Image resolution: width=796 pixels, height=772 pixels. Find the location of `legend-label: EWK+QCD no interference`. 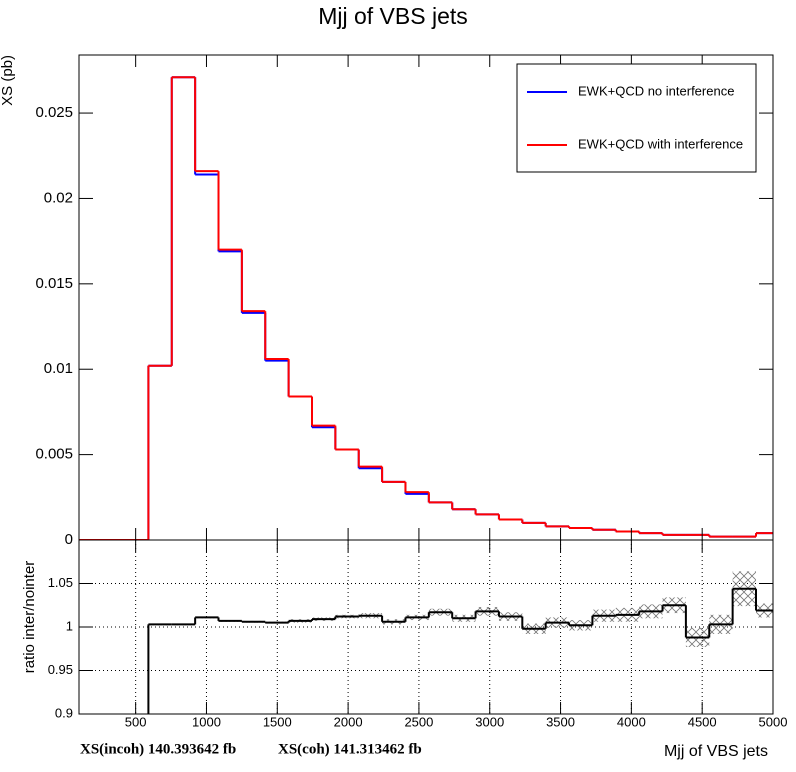

legend-label: EWK+QCD no interference is located at coordinates (656, 90).